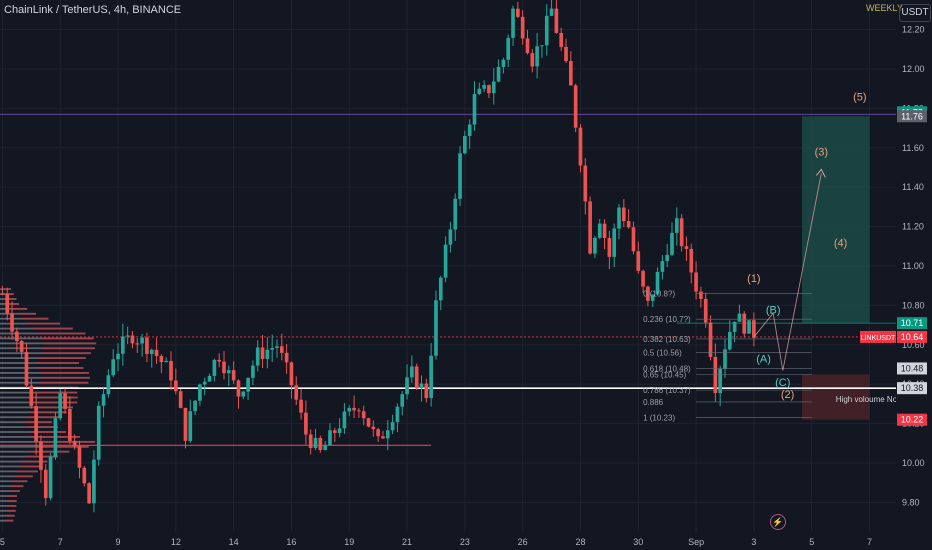 This screenshot has width=932, height=550. Describe the element at coordinates (580, 542) in the screenshot. I see `time-tick-label: 28` at that location.